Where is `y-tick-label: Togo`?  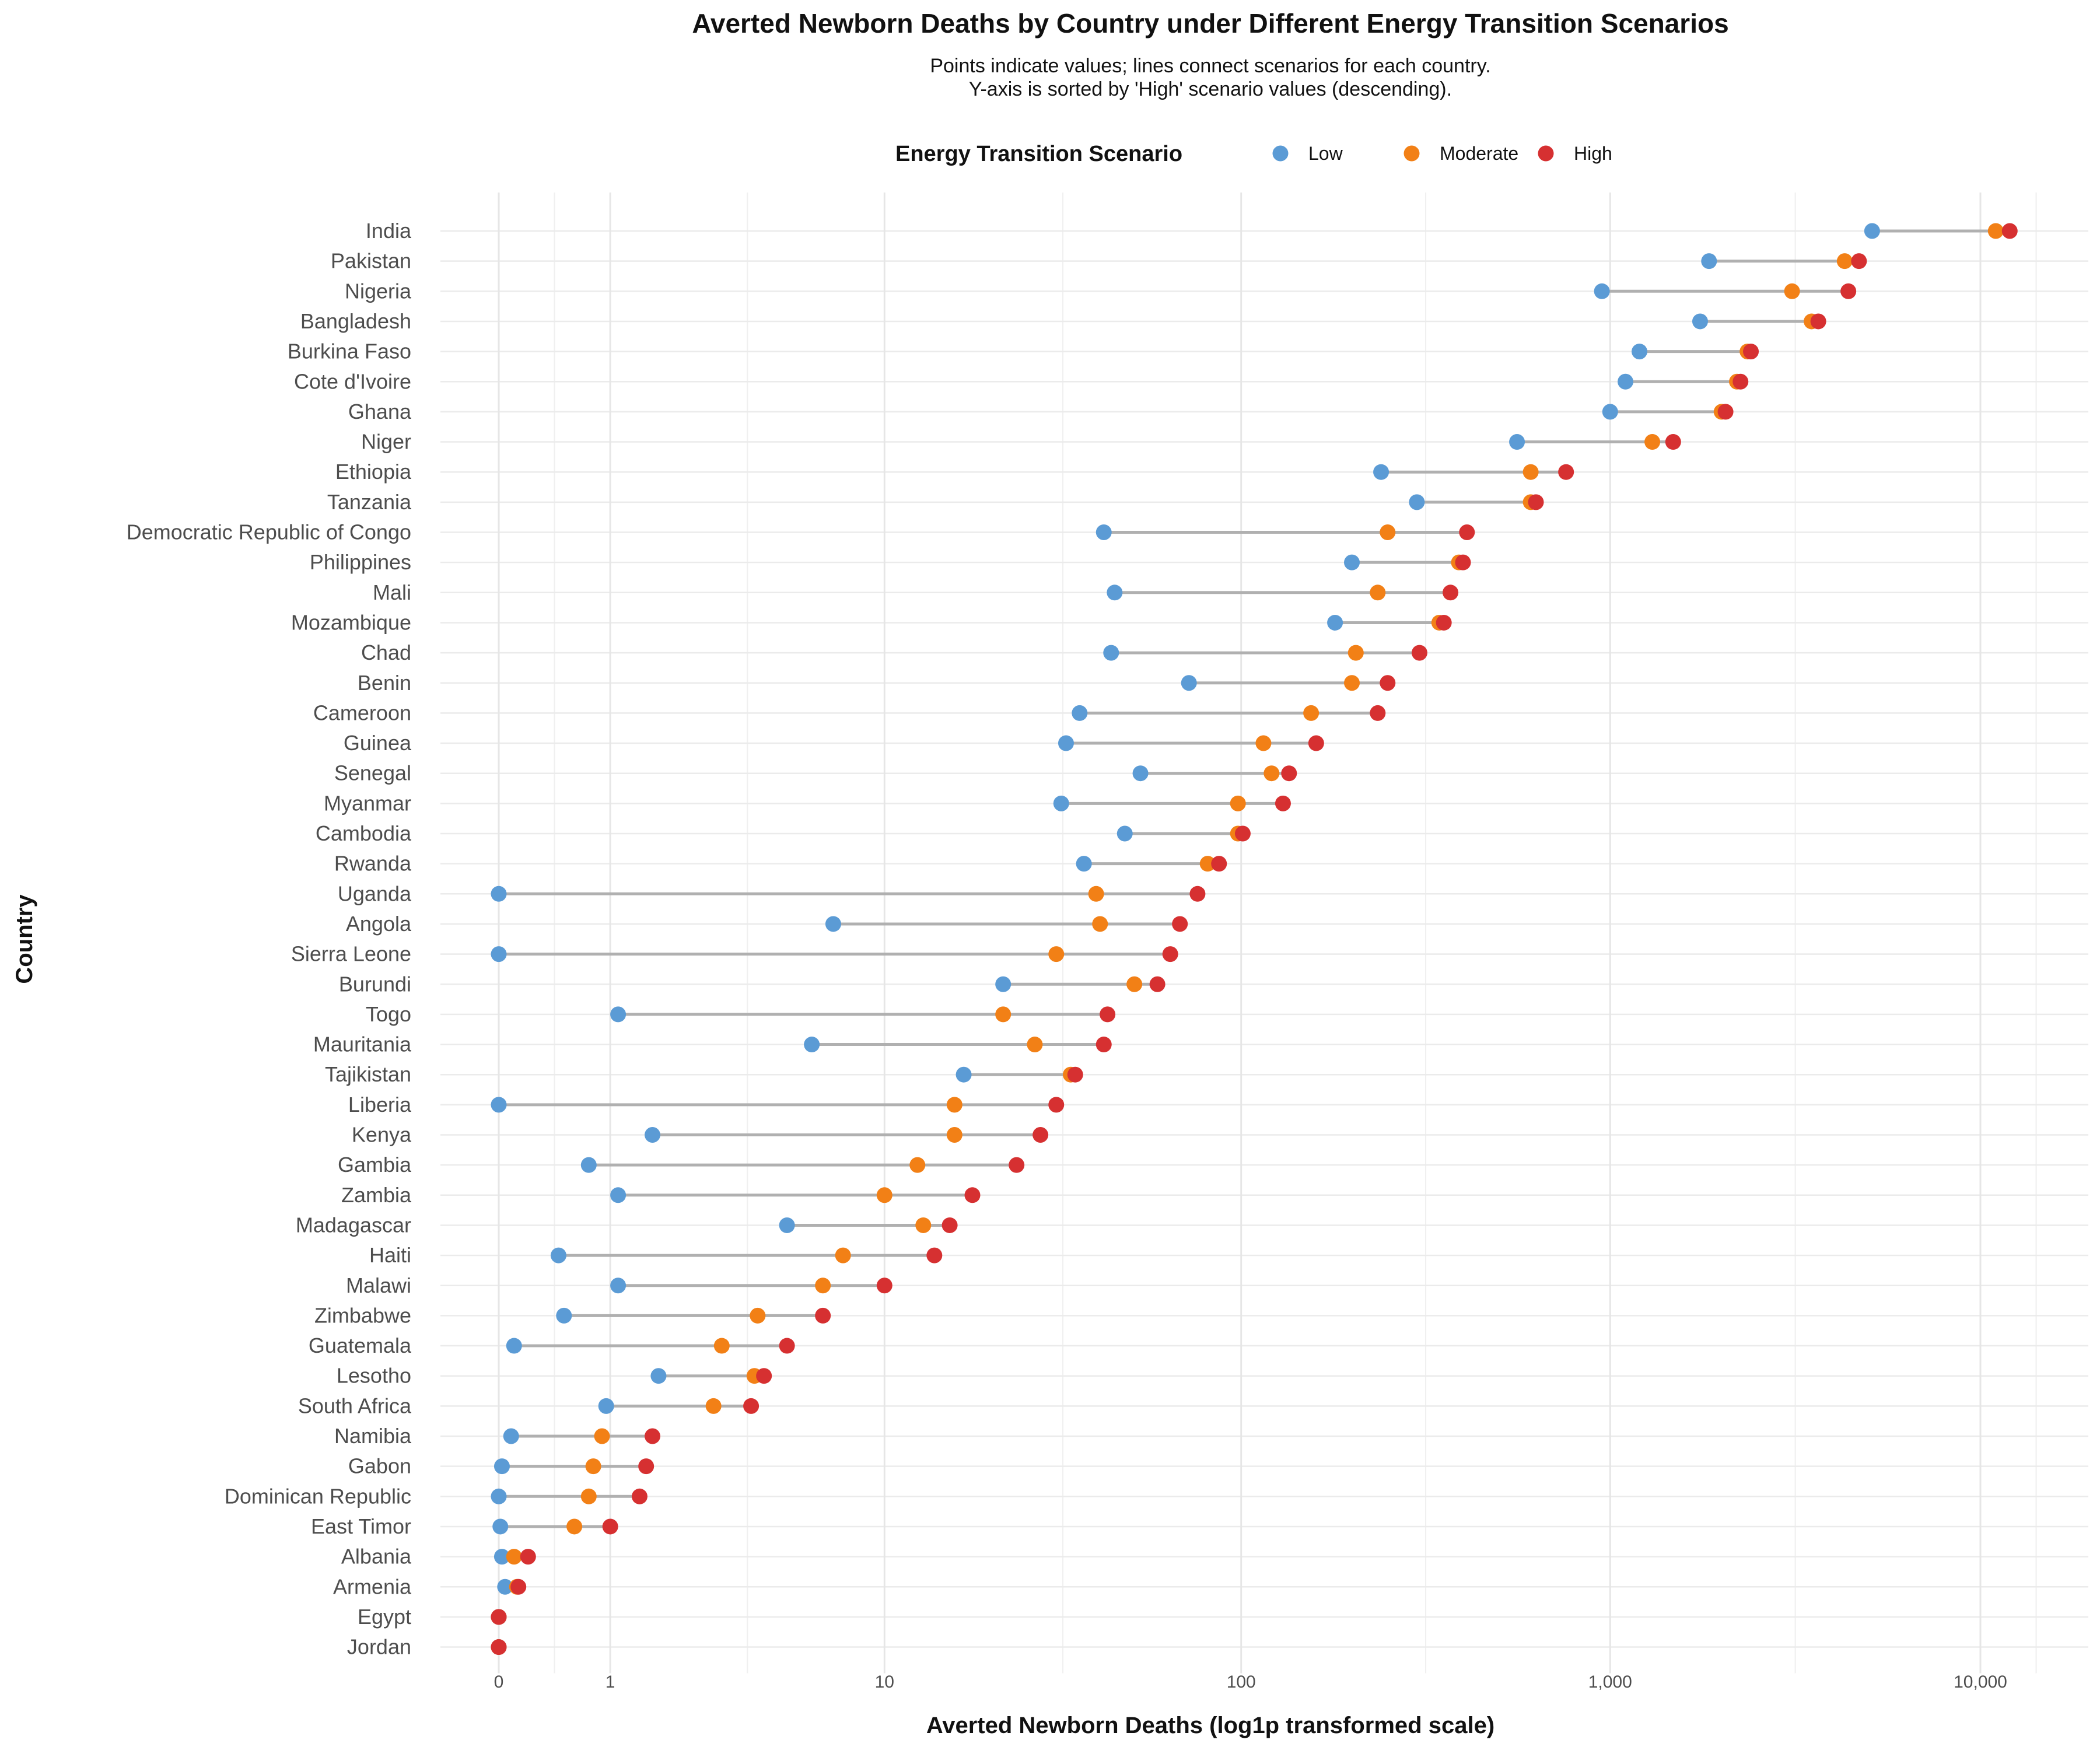
y-tick-label: Togo is located at coordinates (388, 1014).